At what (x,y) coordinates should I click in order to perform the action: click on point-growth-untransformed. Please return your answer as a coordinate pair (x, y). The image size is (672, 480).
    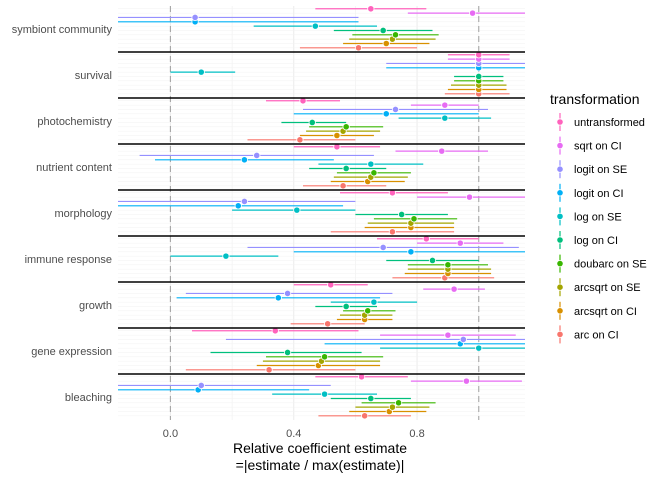
    Looking at the image, I should click on (328, 324).